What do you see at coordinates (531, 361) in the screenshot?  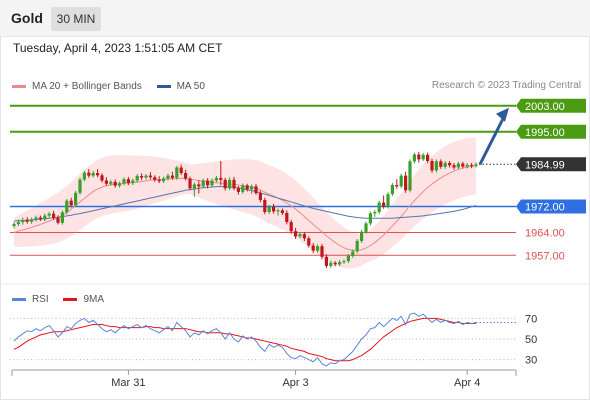 I see `rsi-tick-30: 30` at bounding box center [531, 361].